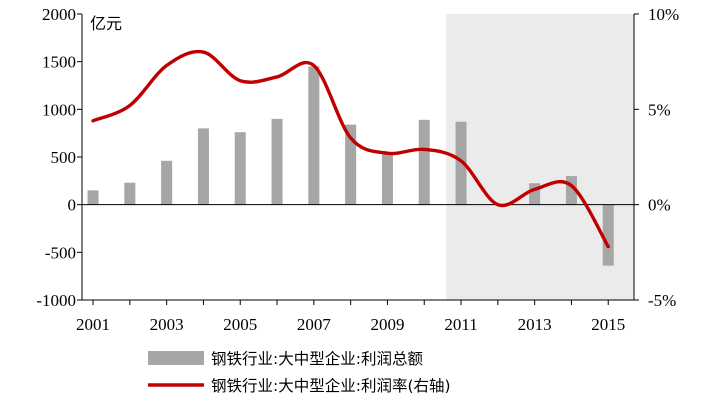 The image size is (706, 408). I want to click on bar-2005, so click(240, 168).